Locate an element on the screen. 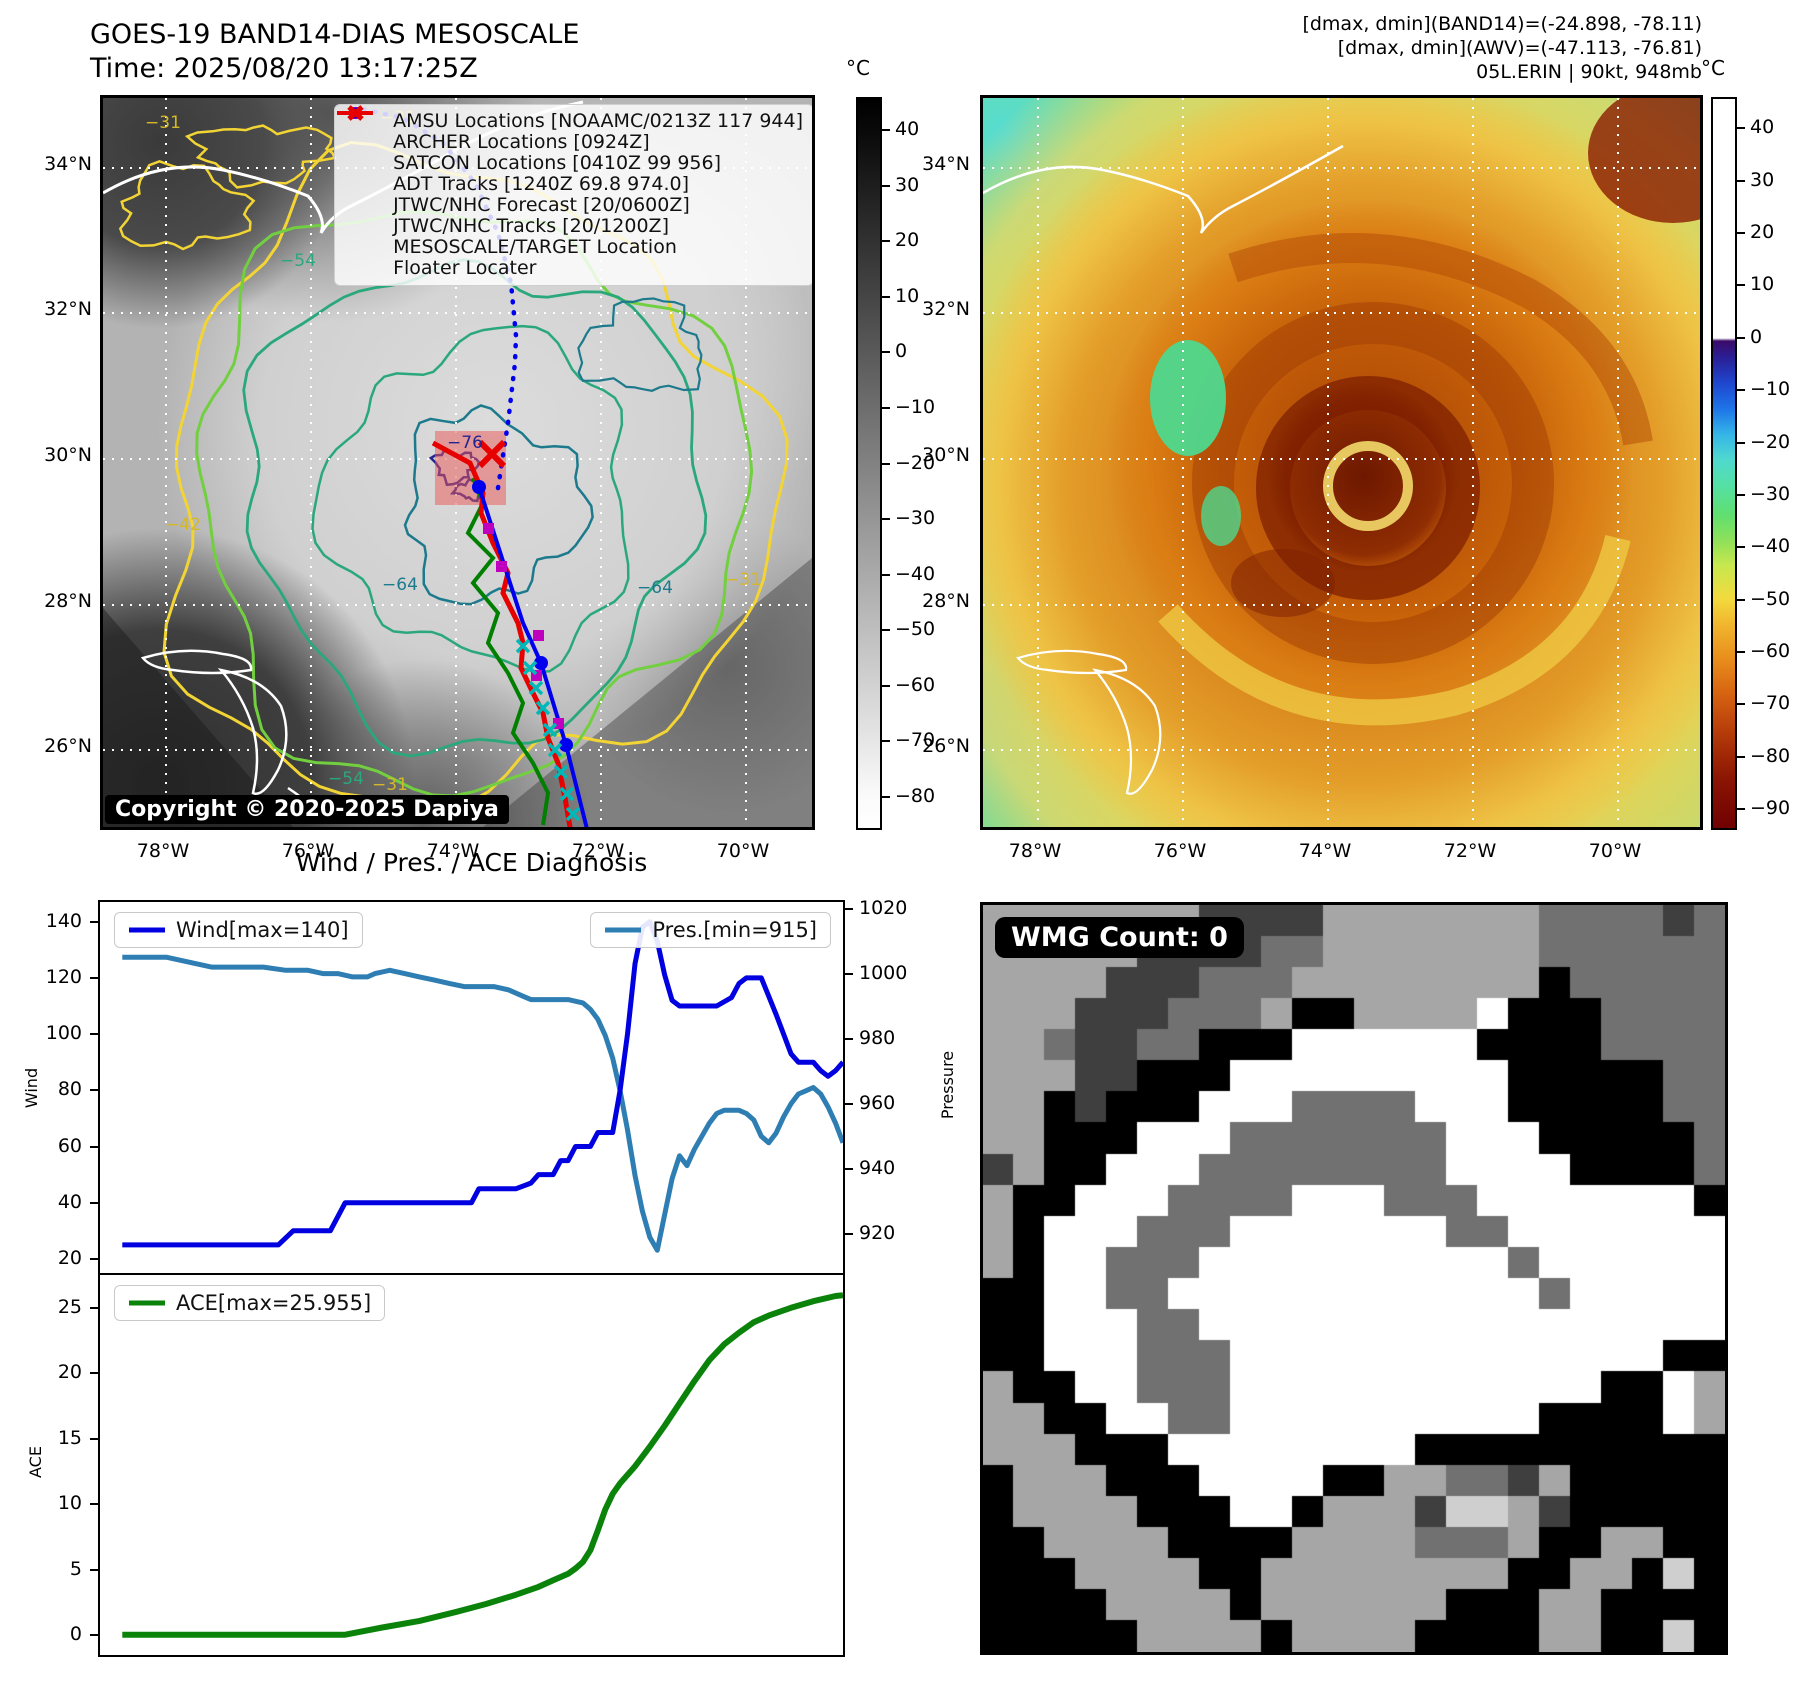 This screenshot has height=1690, width=1797. pressure-legend: Pres.[min=915] is located at coordinates (710, 930).